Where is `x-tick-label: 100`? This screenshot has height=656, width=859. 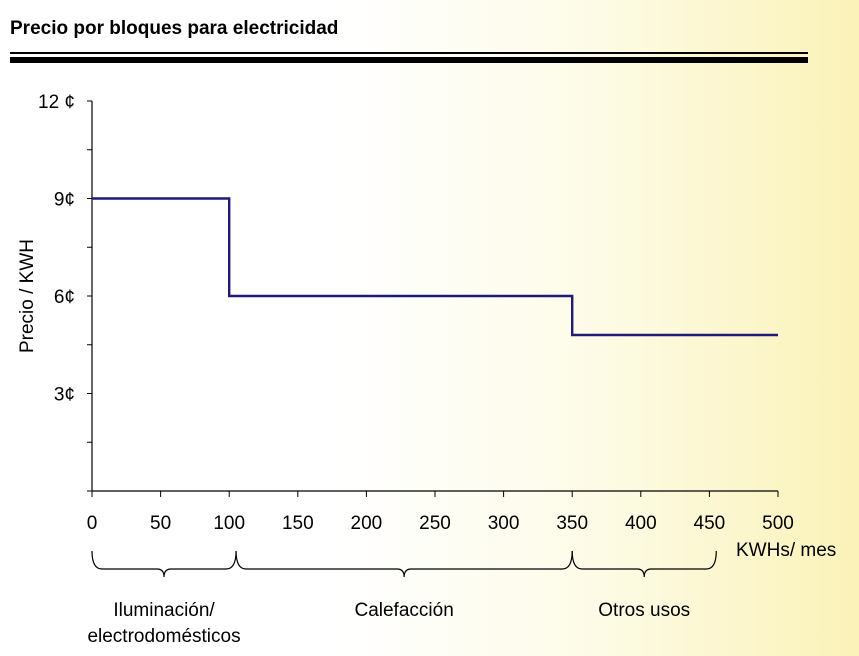
x-tick-label: 100 is located at coordinates (229, 523).